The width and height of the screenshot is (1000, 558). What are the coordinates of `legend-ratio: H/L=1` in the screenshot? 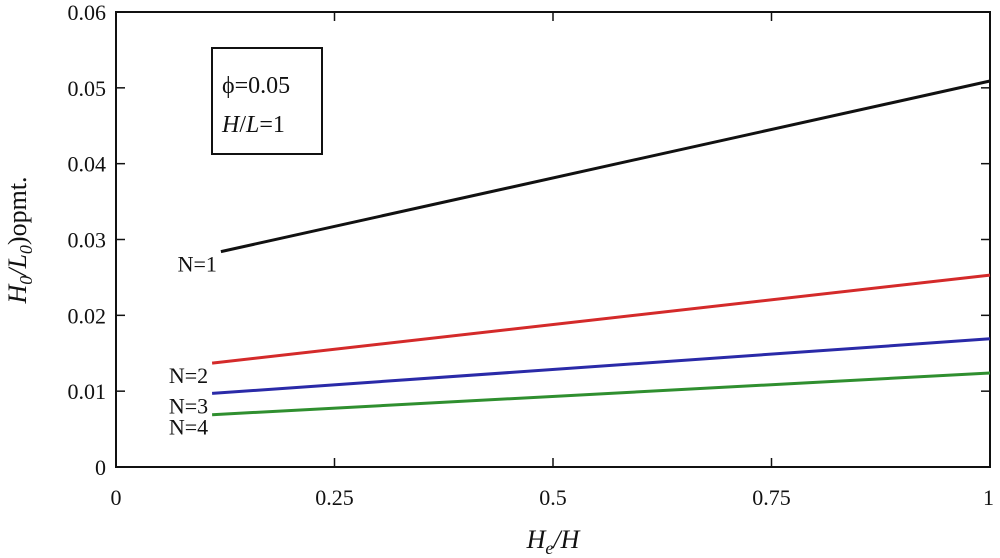 It's located at (253, 125).